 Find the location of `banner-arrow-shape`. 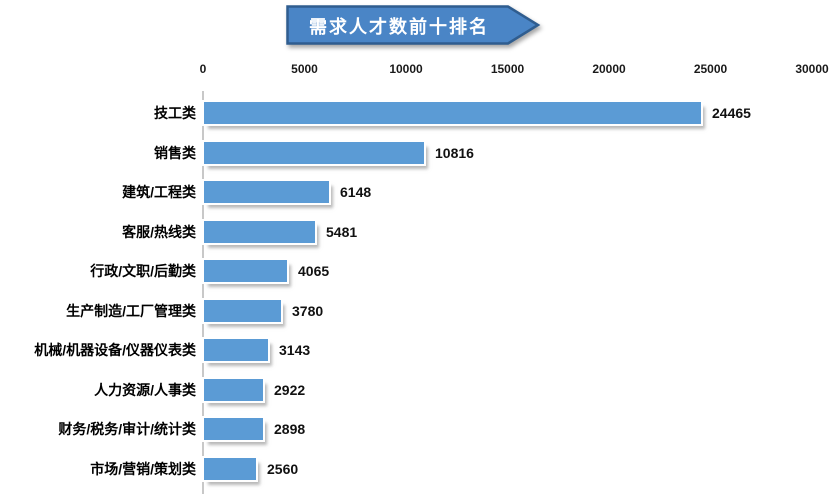

banner-arrow-shape is located at coordinates (413, 25).